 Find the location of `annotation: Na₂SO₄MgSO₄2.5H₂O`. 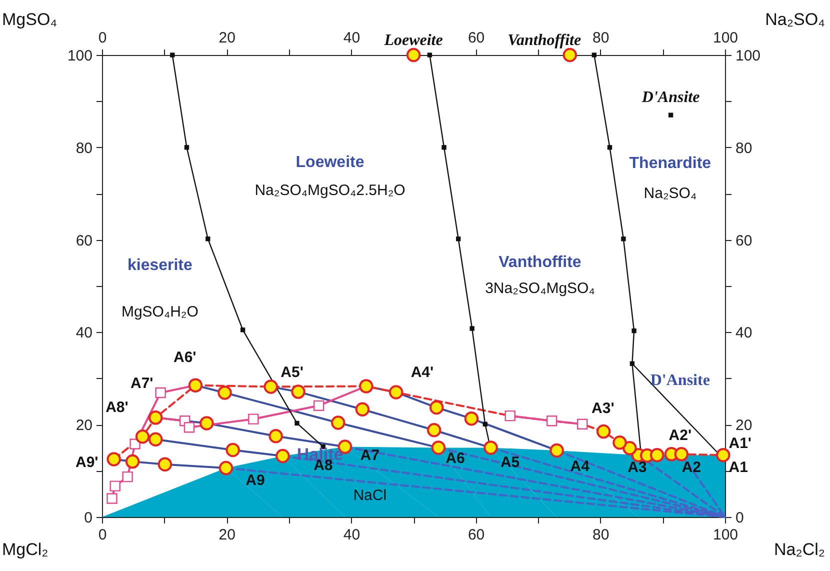

annotation: Na₂SO₄MgSO₄2.5H₂O is located at coordinates (330, 190).